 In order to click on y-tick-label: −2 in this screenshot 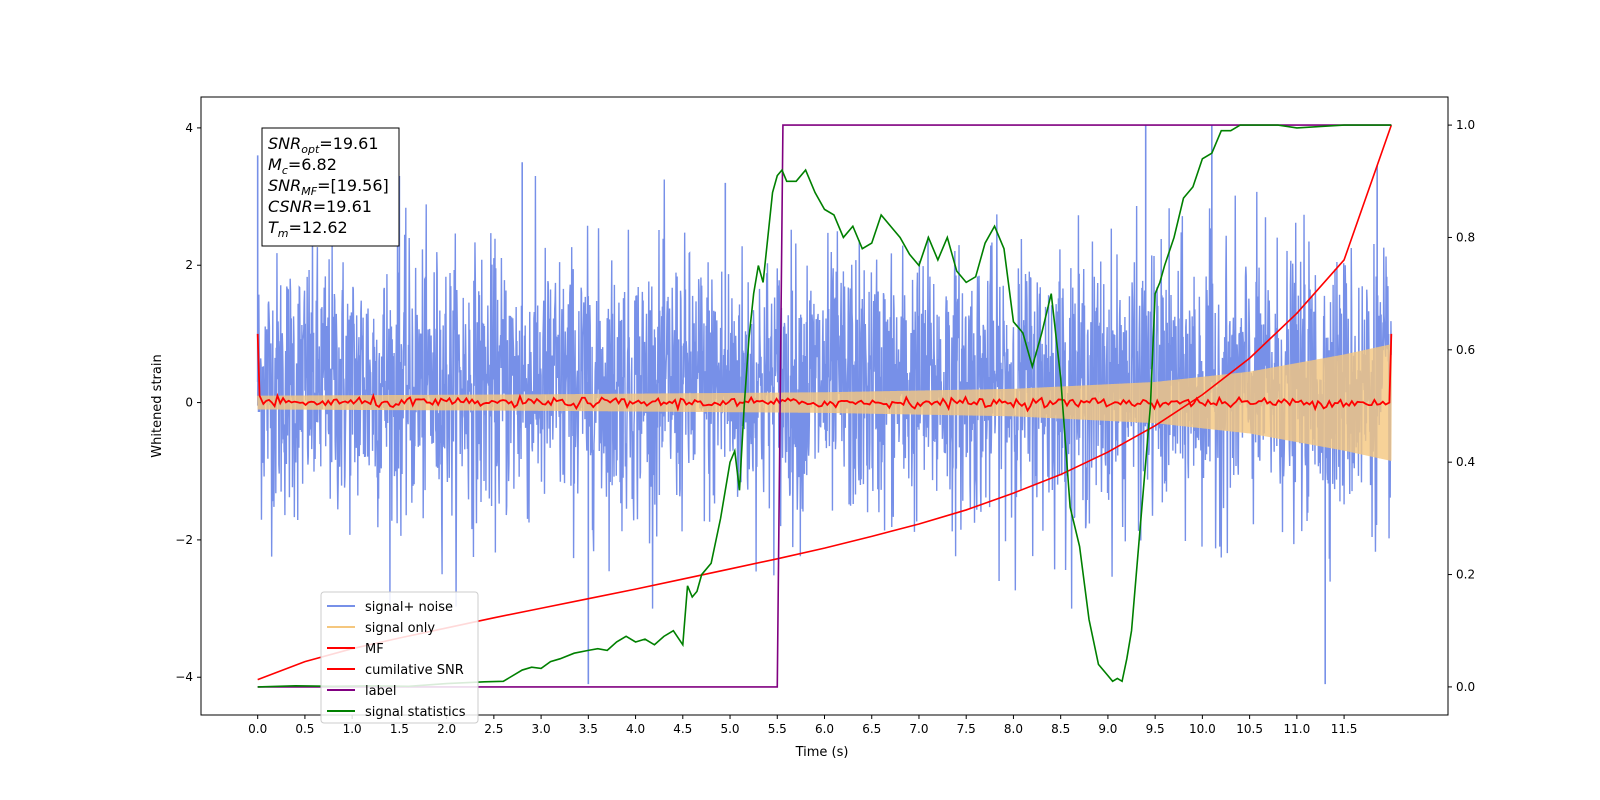, I will do `click(184, 540)`.